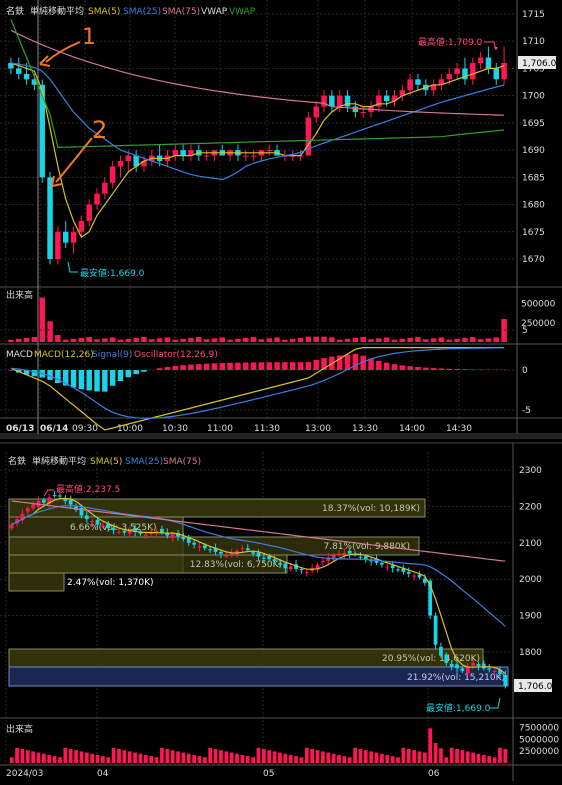  What do you see at coordinates (533, 260) in the screenshot?
I see `top-y-tick: 1670` at bounding box center [533, 260].